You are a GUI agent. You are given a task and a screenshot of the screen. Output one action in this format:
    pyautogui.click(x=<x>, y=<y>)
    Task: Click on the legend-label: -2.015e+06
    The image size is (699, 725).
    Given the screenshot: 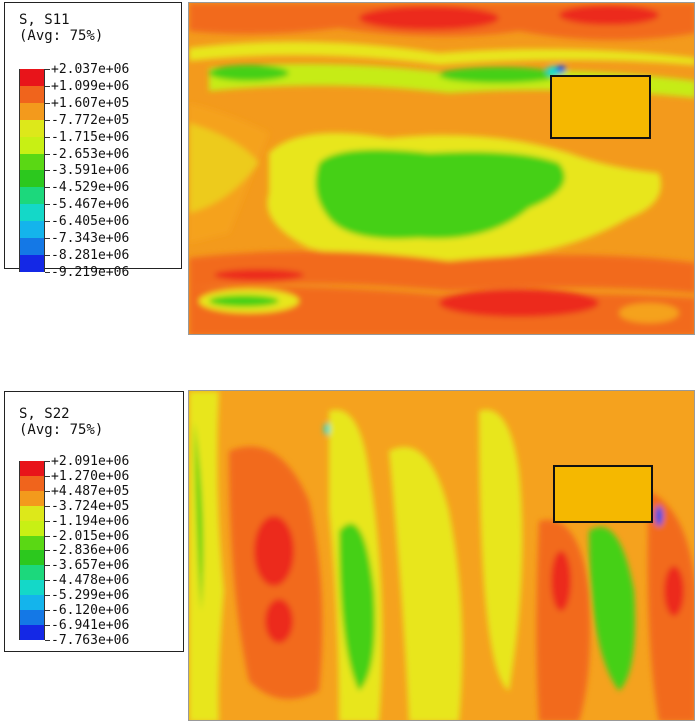 What is the action you would take?
    pyautogui.click(x=90, y=536)
    